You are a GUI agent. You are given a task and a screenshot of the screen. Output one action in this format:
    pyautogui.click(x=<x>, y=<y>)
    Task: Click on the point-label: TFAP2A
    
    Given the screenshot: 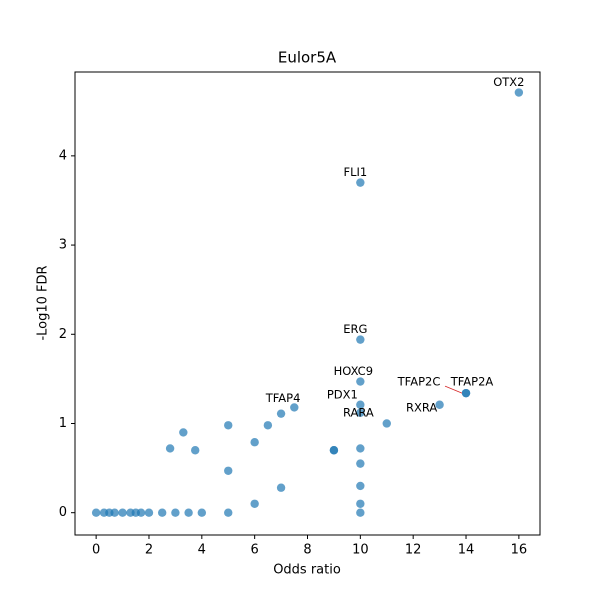 What is the action you would take?
    pyautogui.click(x=472, y=382)
    